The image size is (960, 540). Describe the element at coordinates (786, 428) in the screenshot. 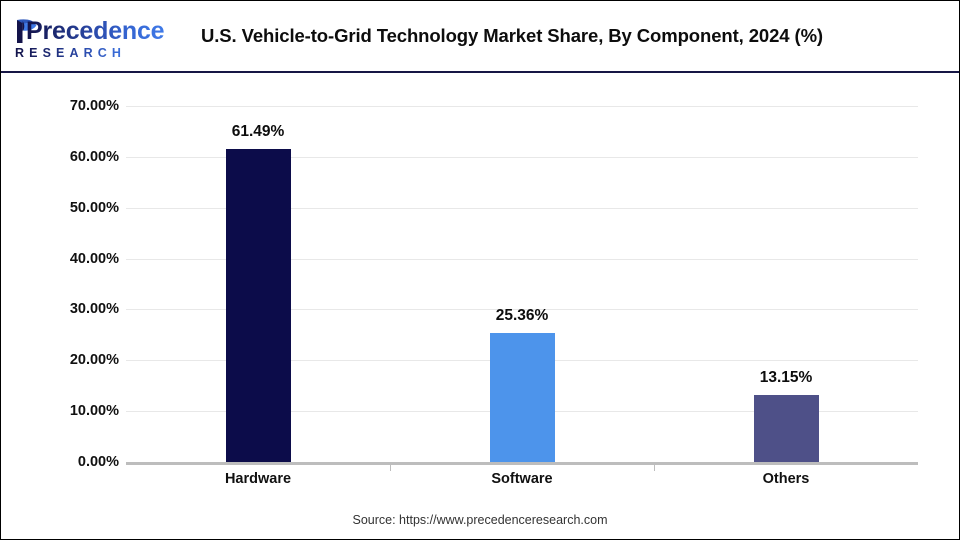

I see `bar-others` at that location.